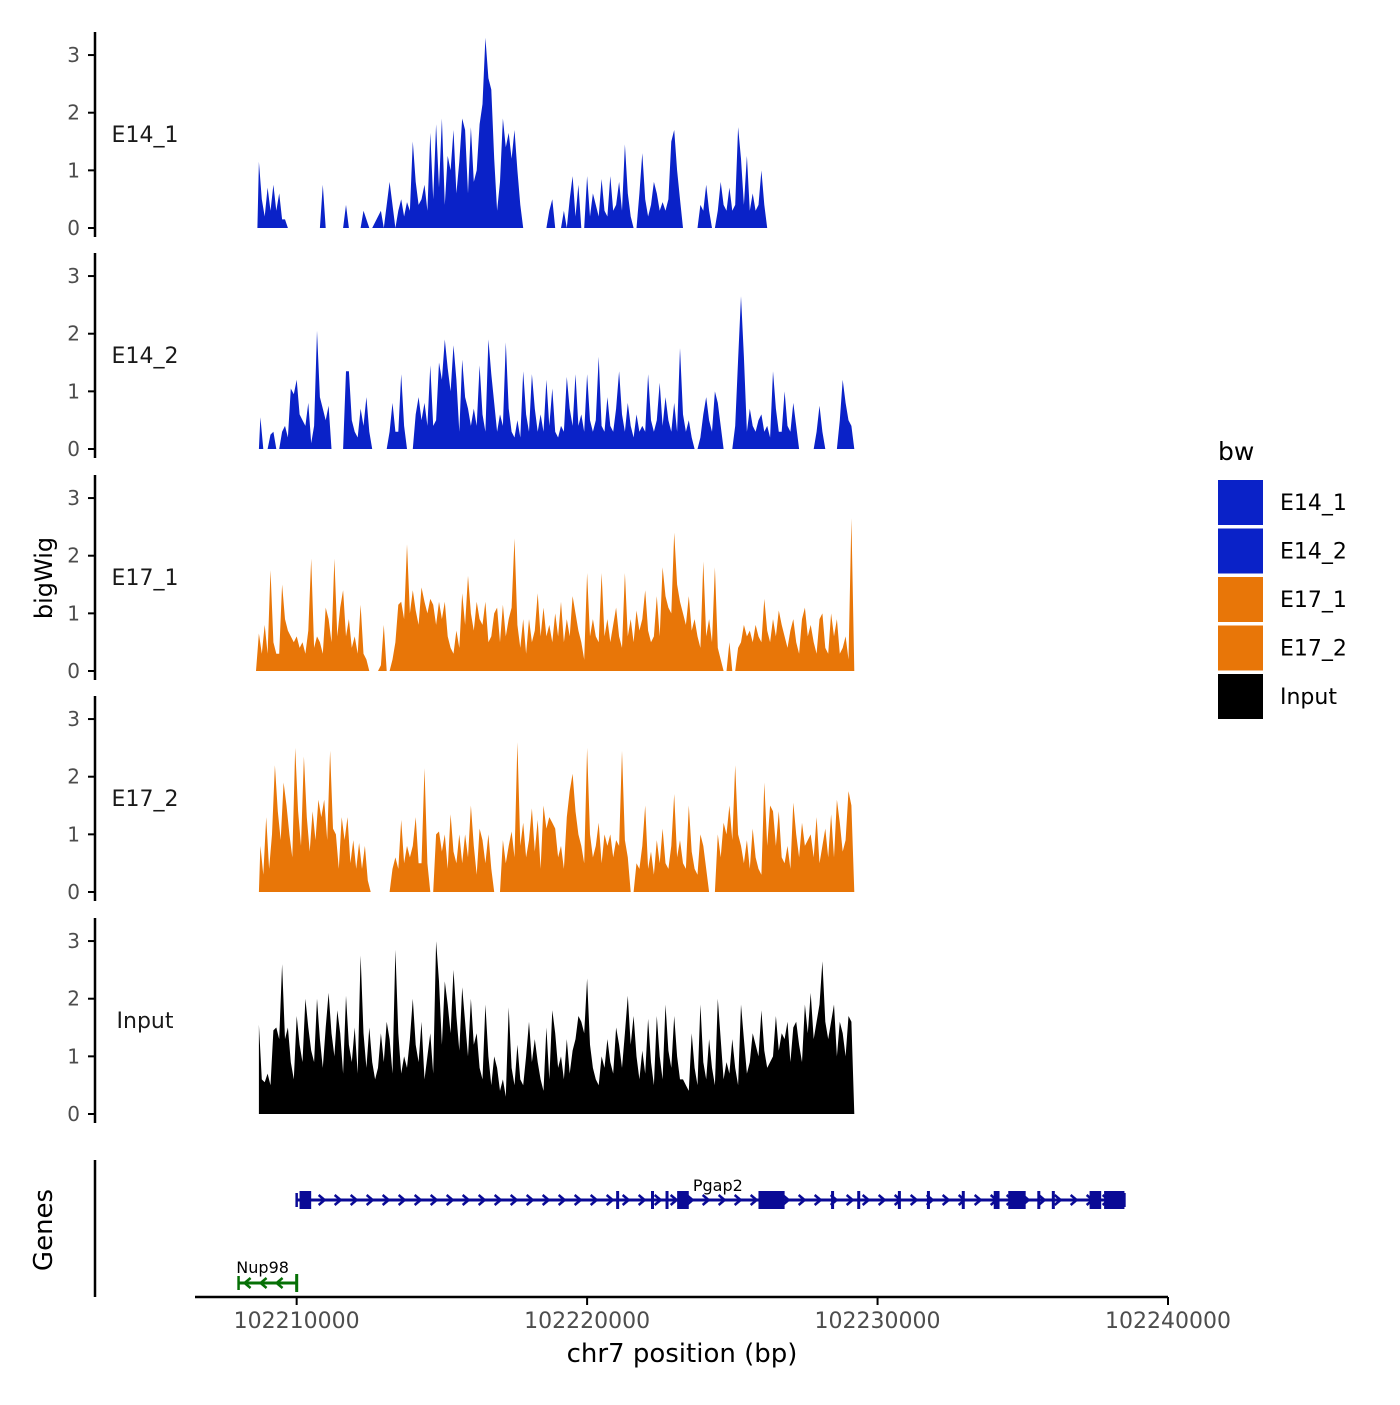  Describe the element at coordinates (1313, 552) in the screenshot. I see `legend-label: E14_2` at that location.